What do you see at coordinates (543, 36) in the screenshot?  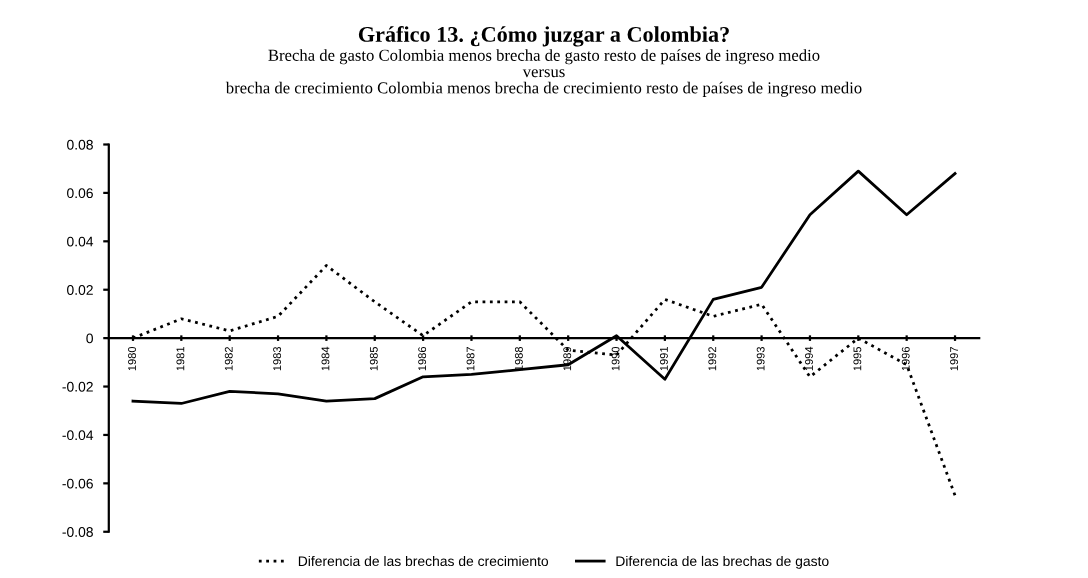 I see `chart-title: Gráfico 13. ¿Cómo juzgar a Colombia?` at bounding box center [543, 36].